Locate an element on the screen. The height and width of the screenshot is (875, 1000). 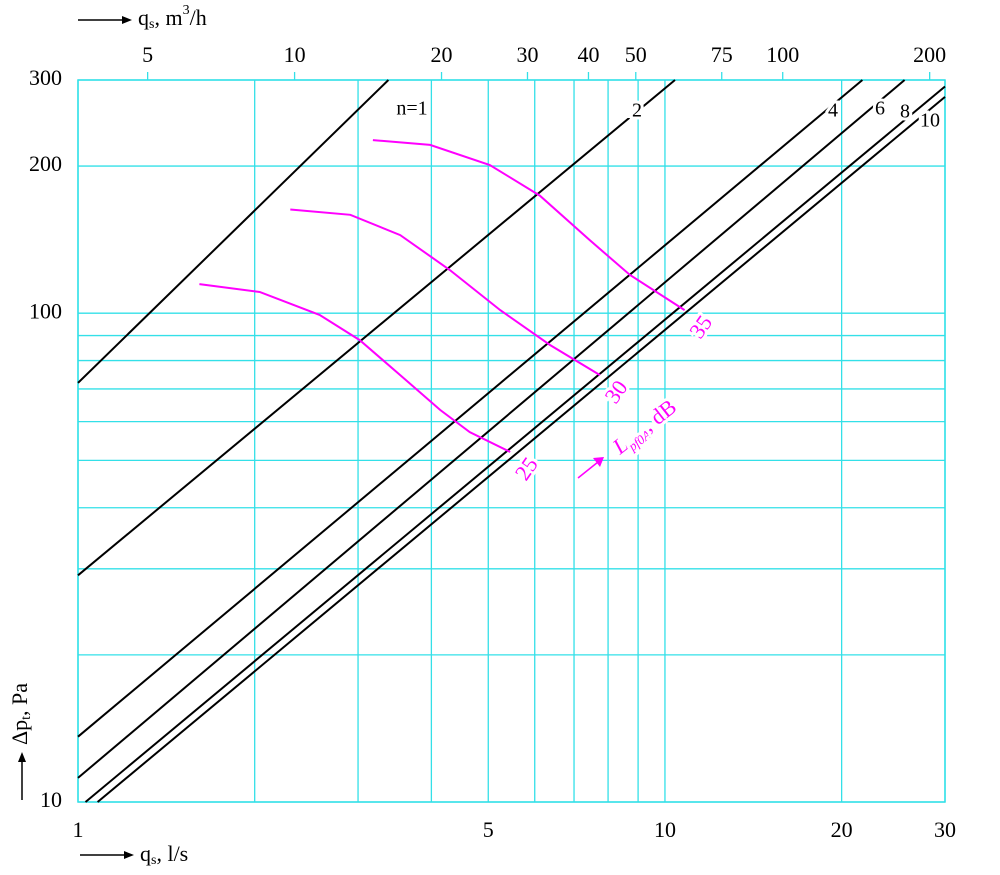
x2-axis-title: qs, m3/h is located at coordinates (172, 17).